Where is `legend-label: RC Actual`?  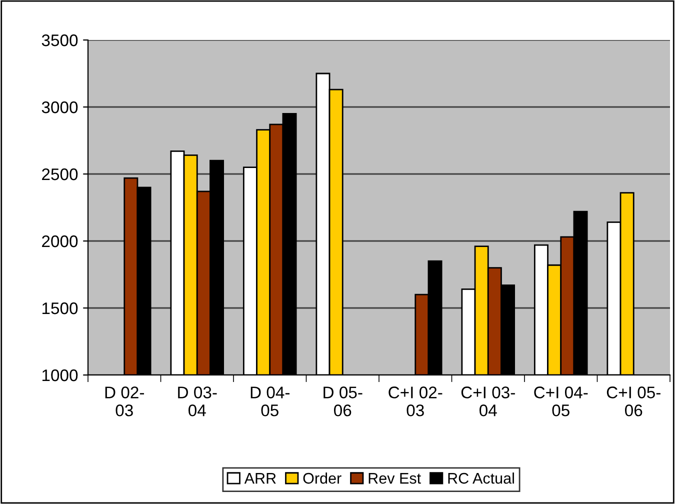
legend-label: RC Actual is located at coordinates (481, 478).